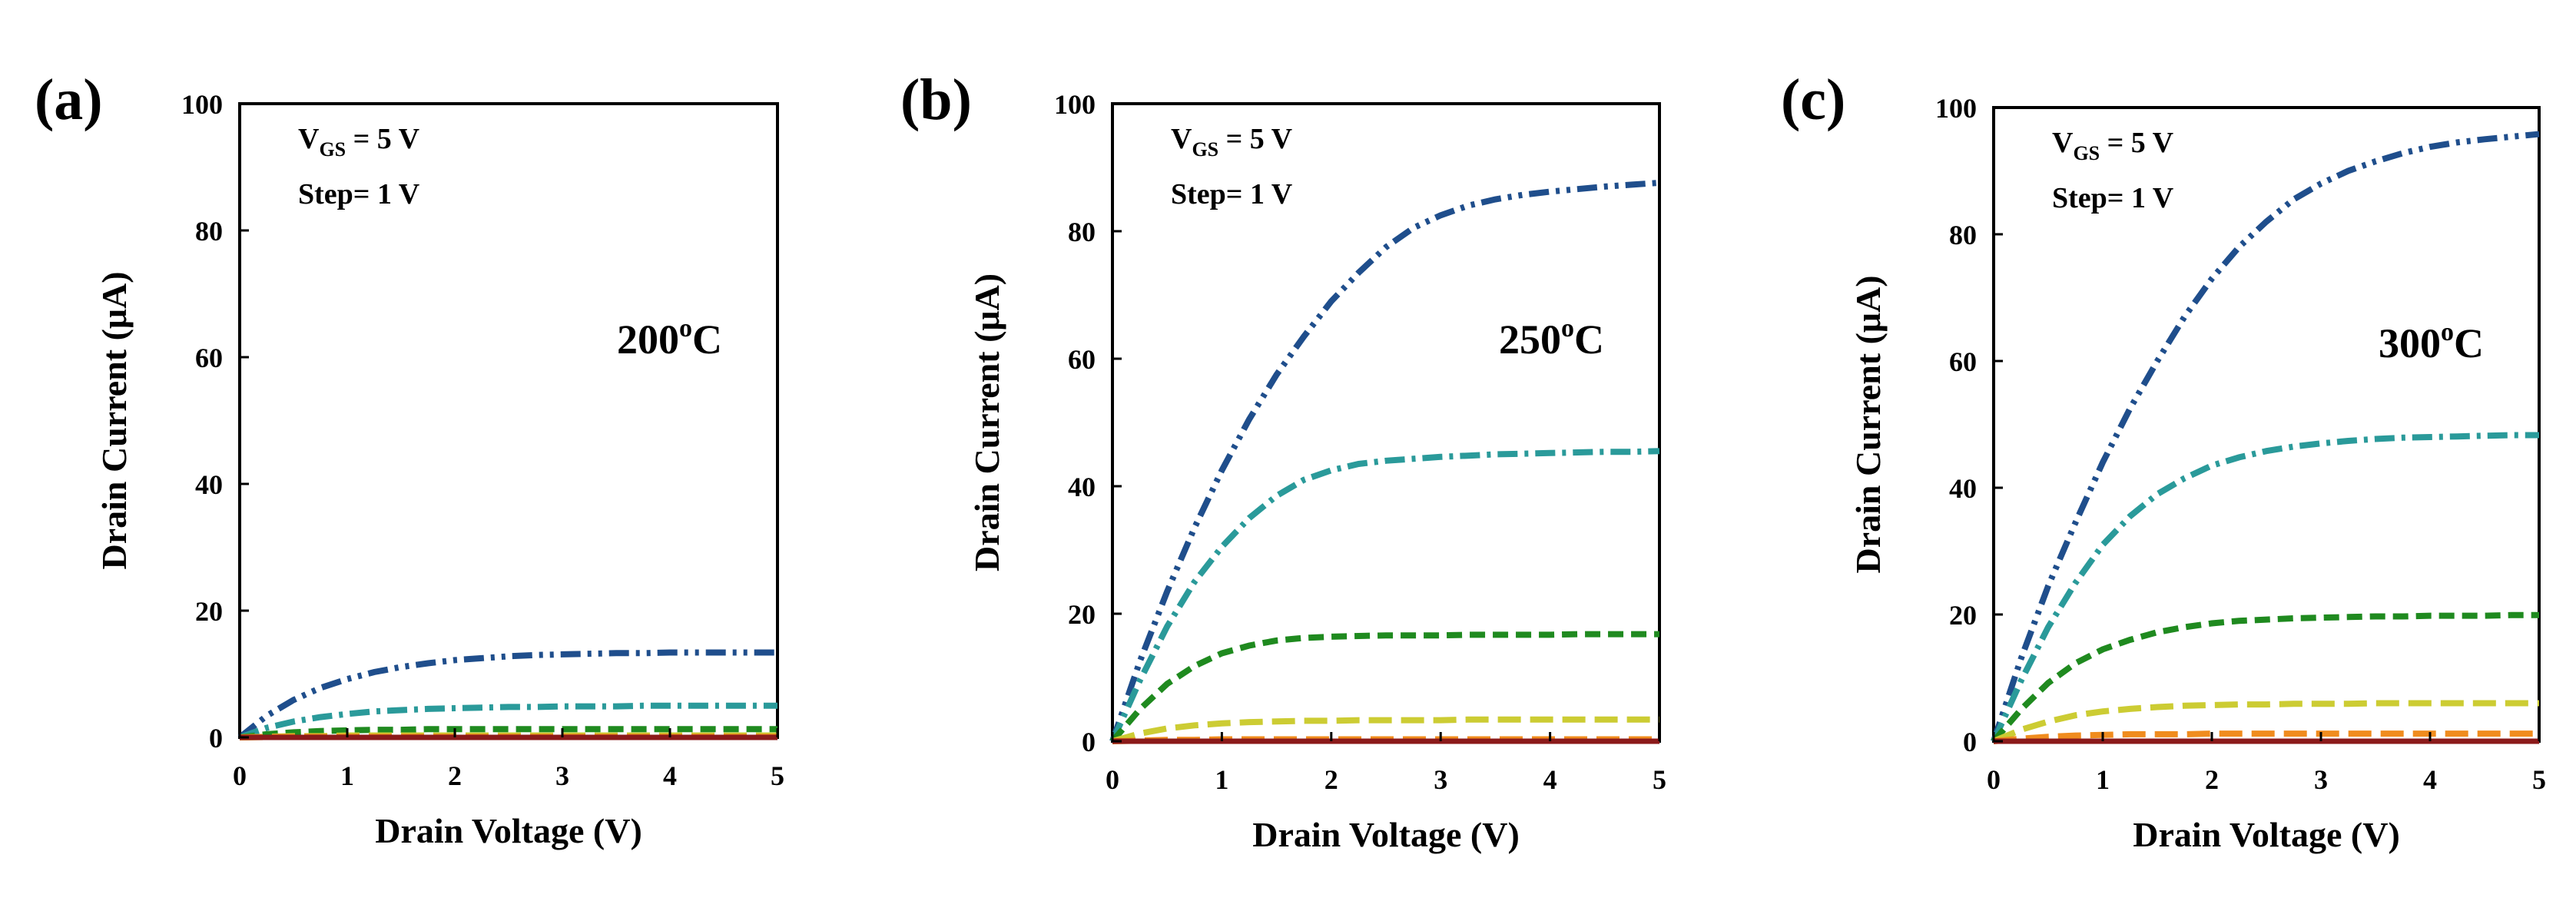  I want to click on temperature-label: 300oC, so click(2431, 342).